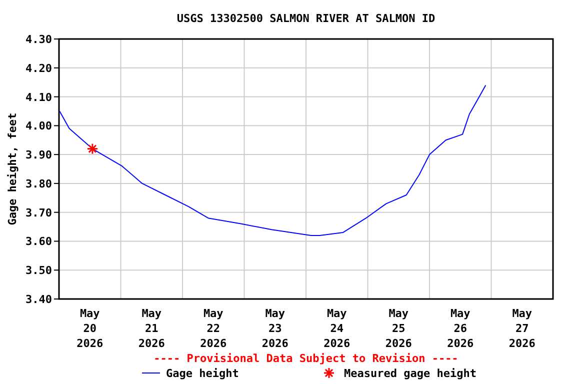  I want to click on chart-title: USGS 13302500 SALMON RIVER AT SALMON ID, so click(306, 18).